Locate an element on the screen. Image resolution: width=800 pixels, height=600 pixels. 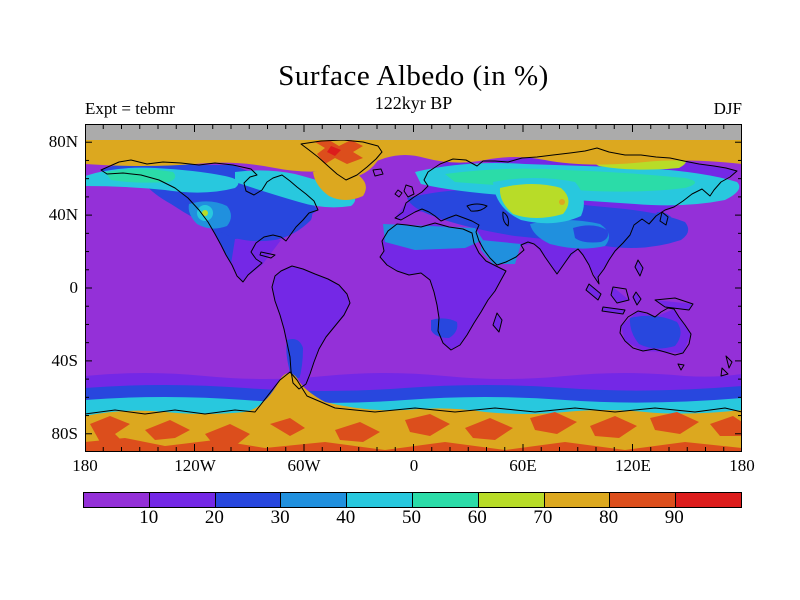
lat-label-40s: 40S is located at coordinates (64, 360).